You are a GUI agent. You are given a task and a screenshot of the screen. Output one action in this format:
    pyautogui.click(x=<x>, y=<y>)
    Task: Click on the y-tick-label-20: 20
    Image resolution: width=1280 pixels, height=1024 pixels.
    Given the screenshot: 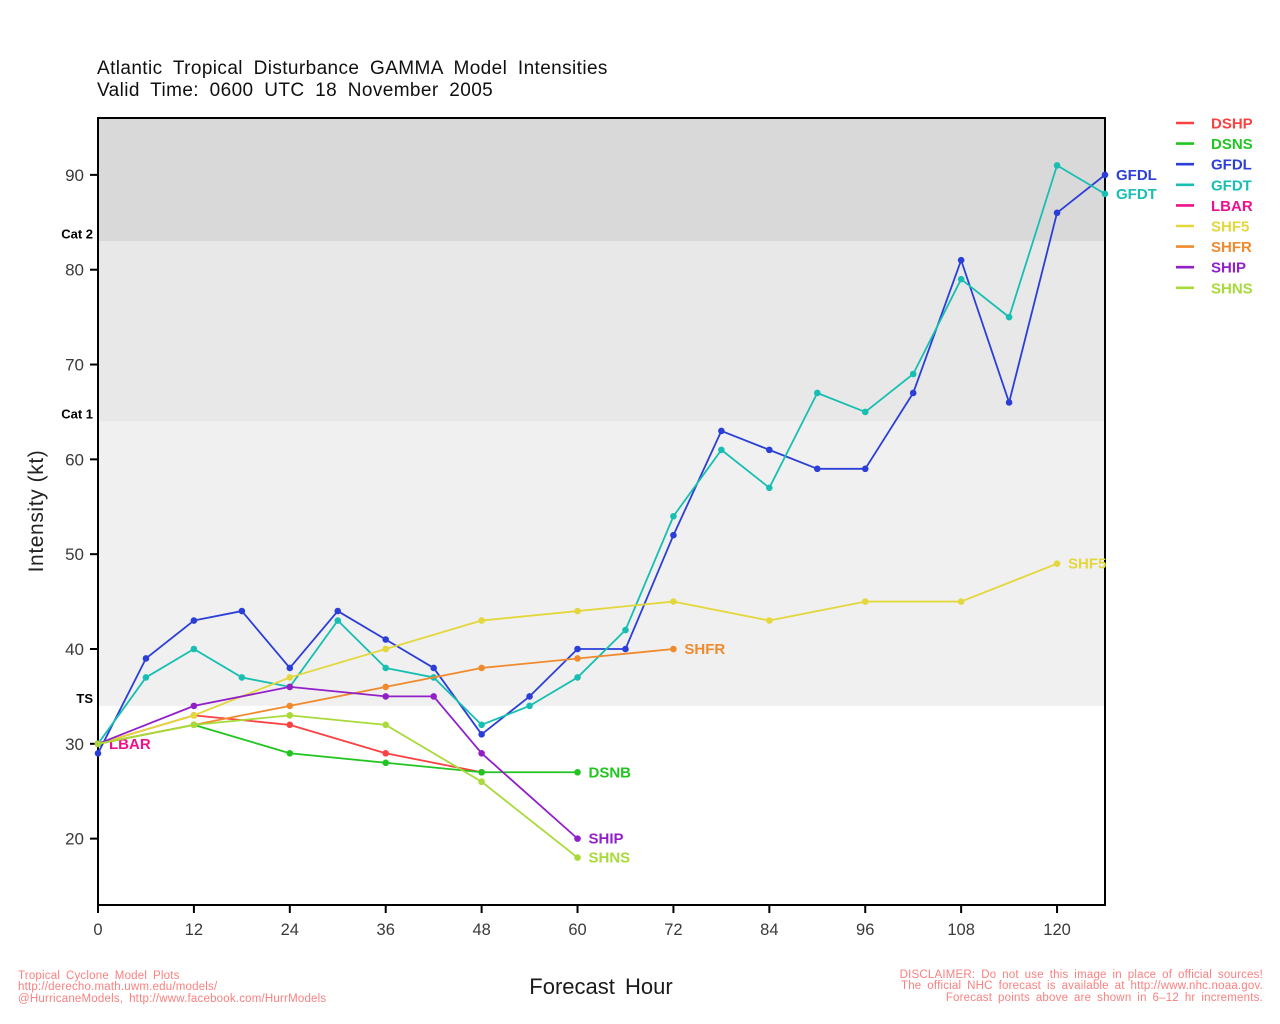 What is the action you would take?
    pyautogui.click(x=74, y=839)
    